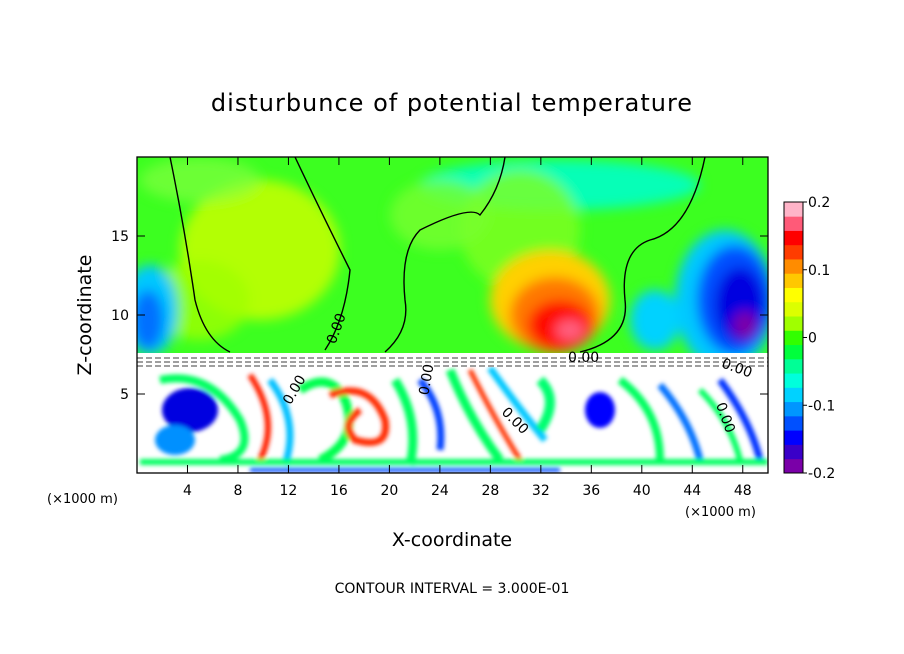 This screenshot has height=654, width=904. What do you see at coordinates (743, 491) in the screenshot?
I see `x-tick-label: 48` at bounding box center [743, 491].